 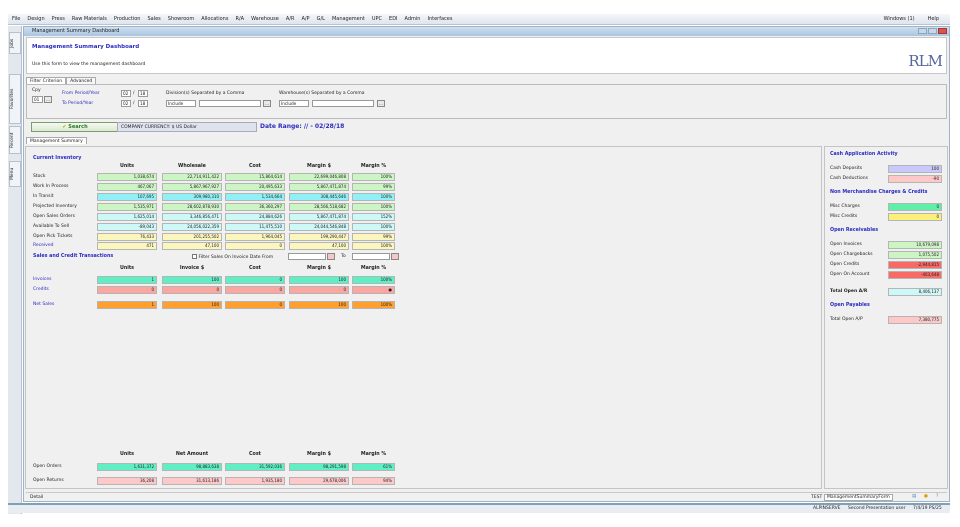 What do you see at coordinates (15, 174) in the screenshot?
I see `side-tab-menu: Menu` at bounding box center [15, 174].